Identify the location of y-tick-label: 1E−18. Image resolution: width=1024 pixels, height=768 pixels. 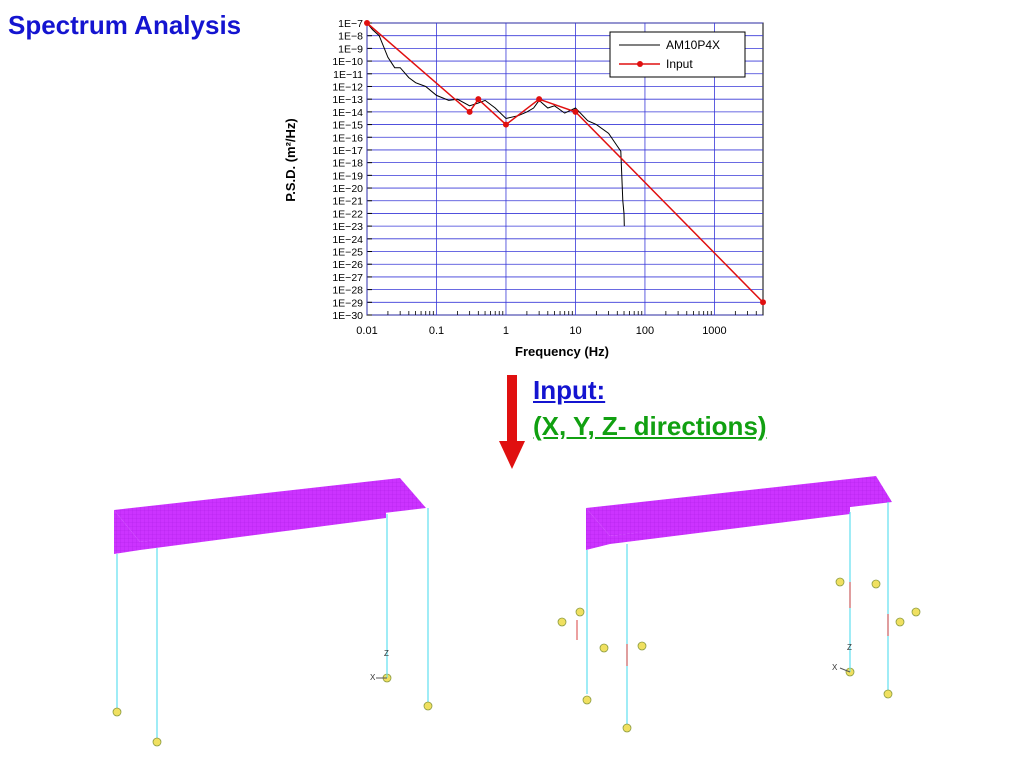
(347, 164).